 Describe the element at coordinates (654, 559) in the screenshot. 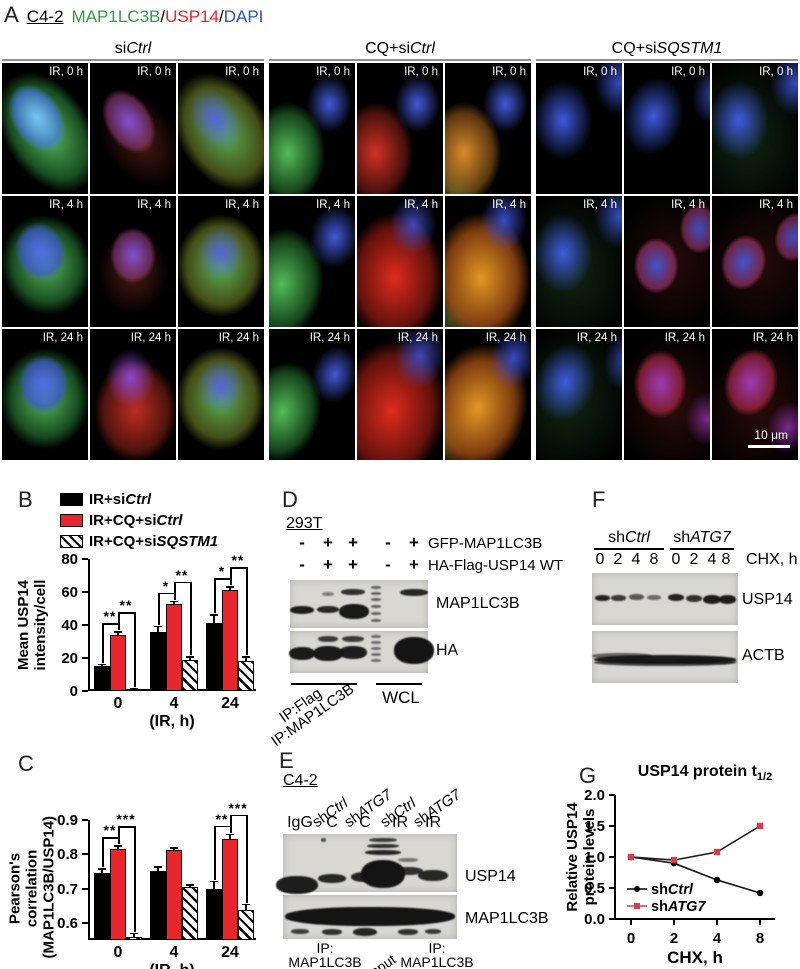

I see `lane-label: 8` at that location.